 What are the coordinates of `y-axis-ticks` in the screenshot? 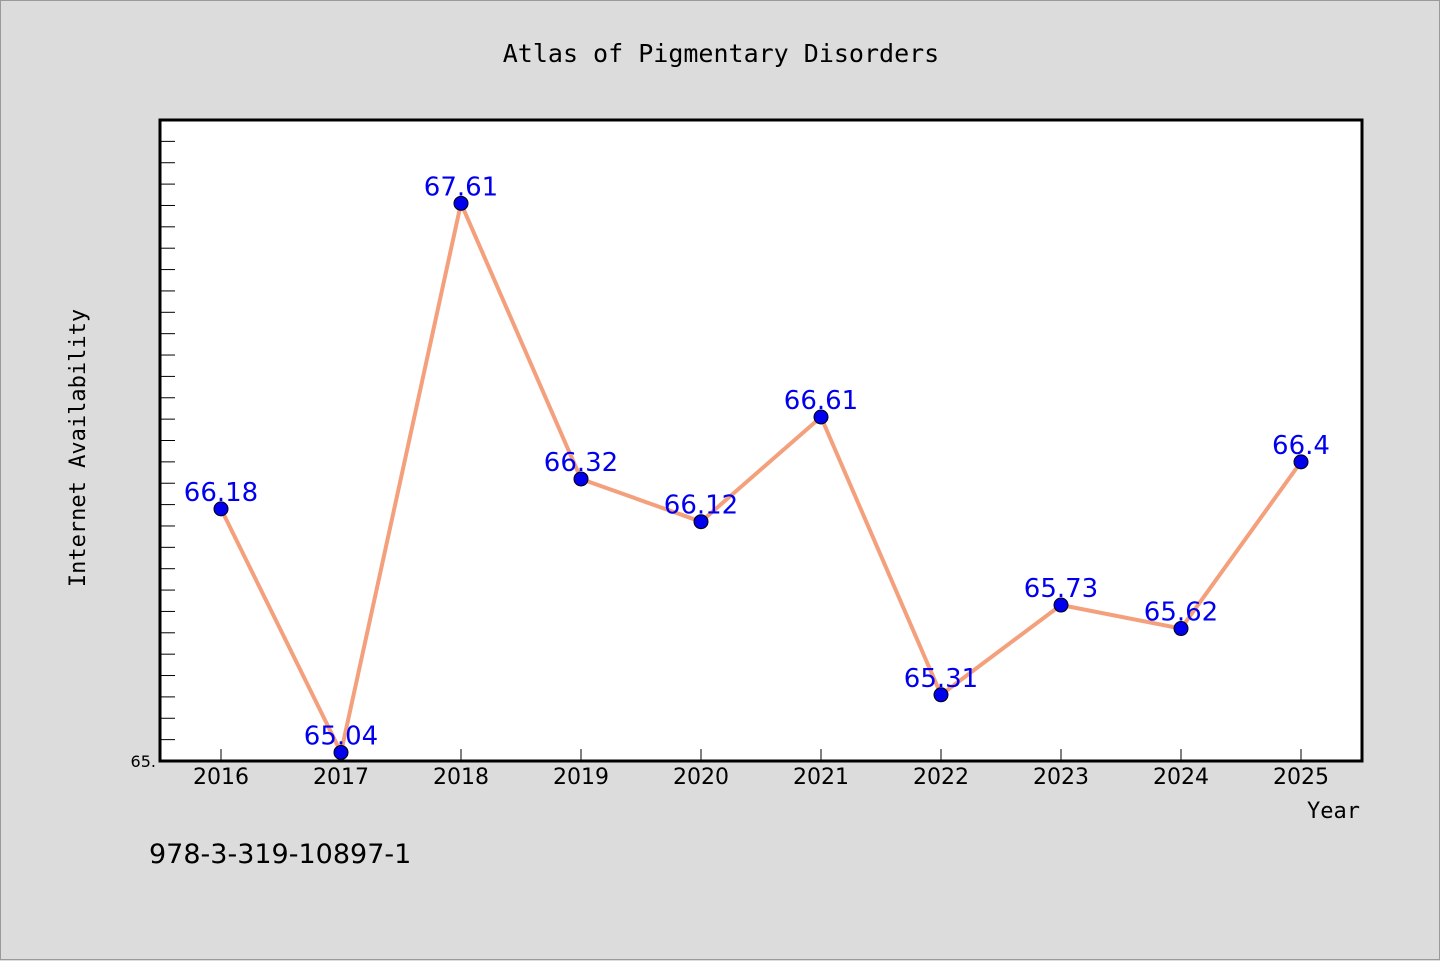 It's located at (167, 451).